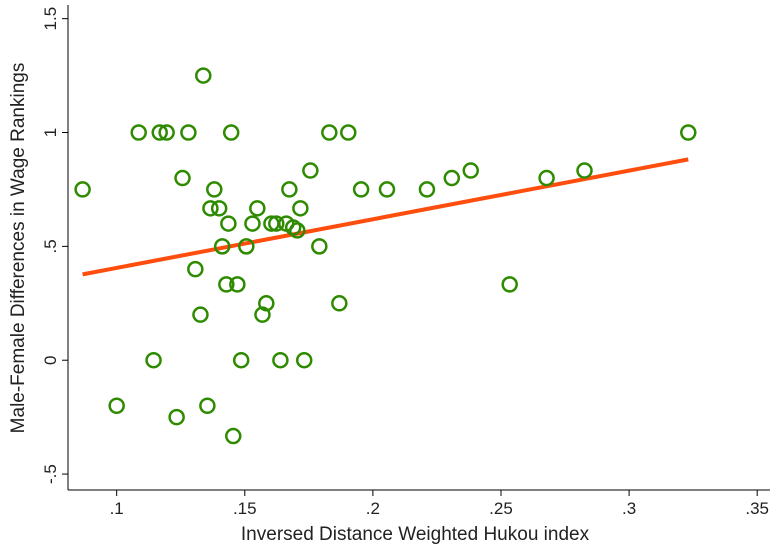 Image resolution: width=775 pixels, height=557 pixels. I want to click on y-tick-label: 0, so click(50, 359).